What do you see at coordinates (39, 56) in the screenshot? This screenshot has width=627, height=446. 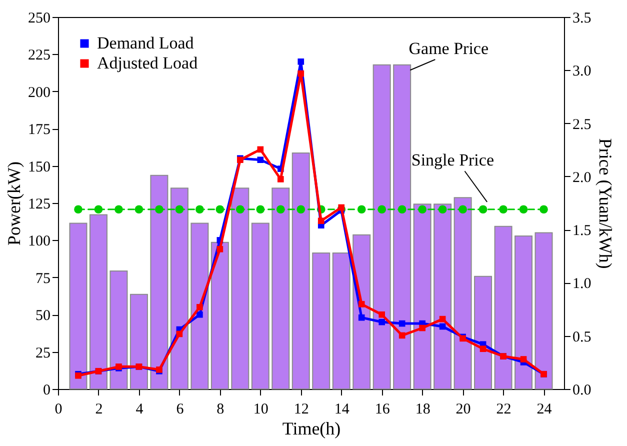 I see `y-tick-label: 225` at bounding box center [39, 56].